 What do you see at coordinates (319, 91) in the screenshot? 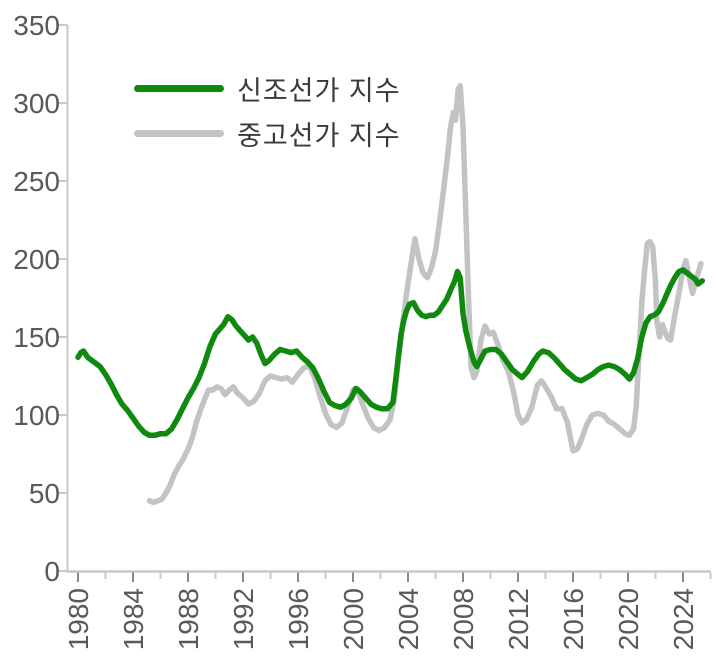
I see `legend-label-newbuilding: 신조선가 지수` at bounding box center [319, 91].